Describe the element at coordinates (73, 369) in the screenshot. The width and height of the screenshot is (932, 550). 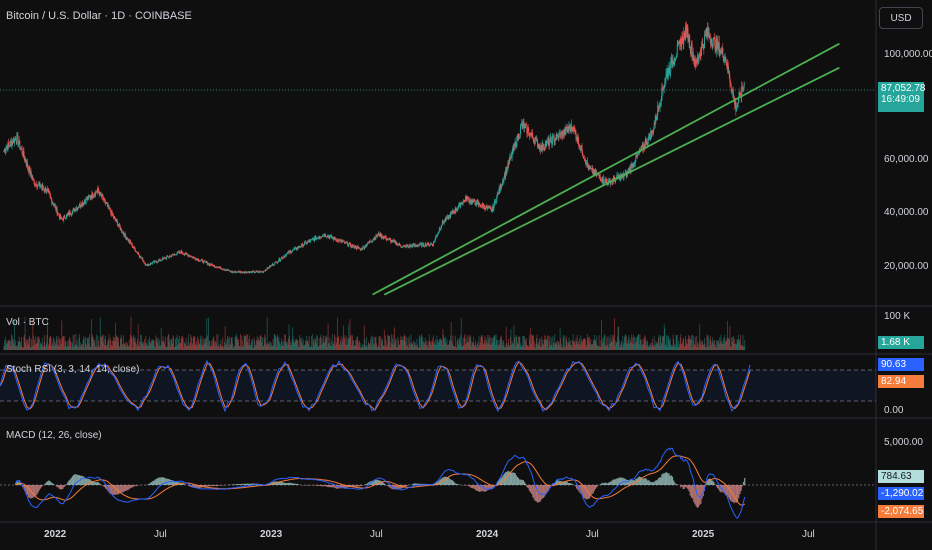
I see `stoch-rsi-label: Stoch RSI (3, 3, 14, 14, close)` at that location.